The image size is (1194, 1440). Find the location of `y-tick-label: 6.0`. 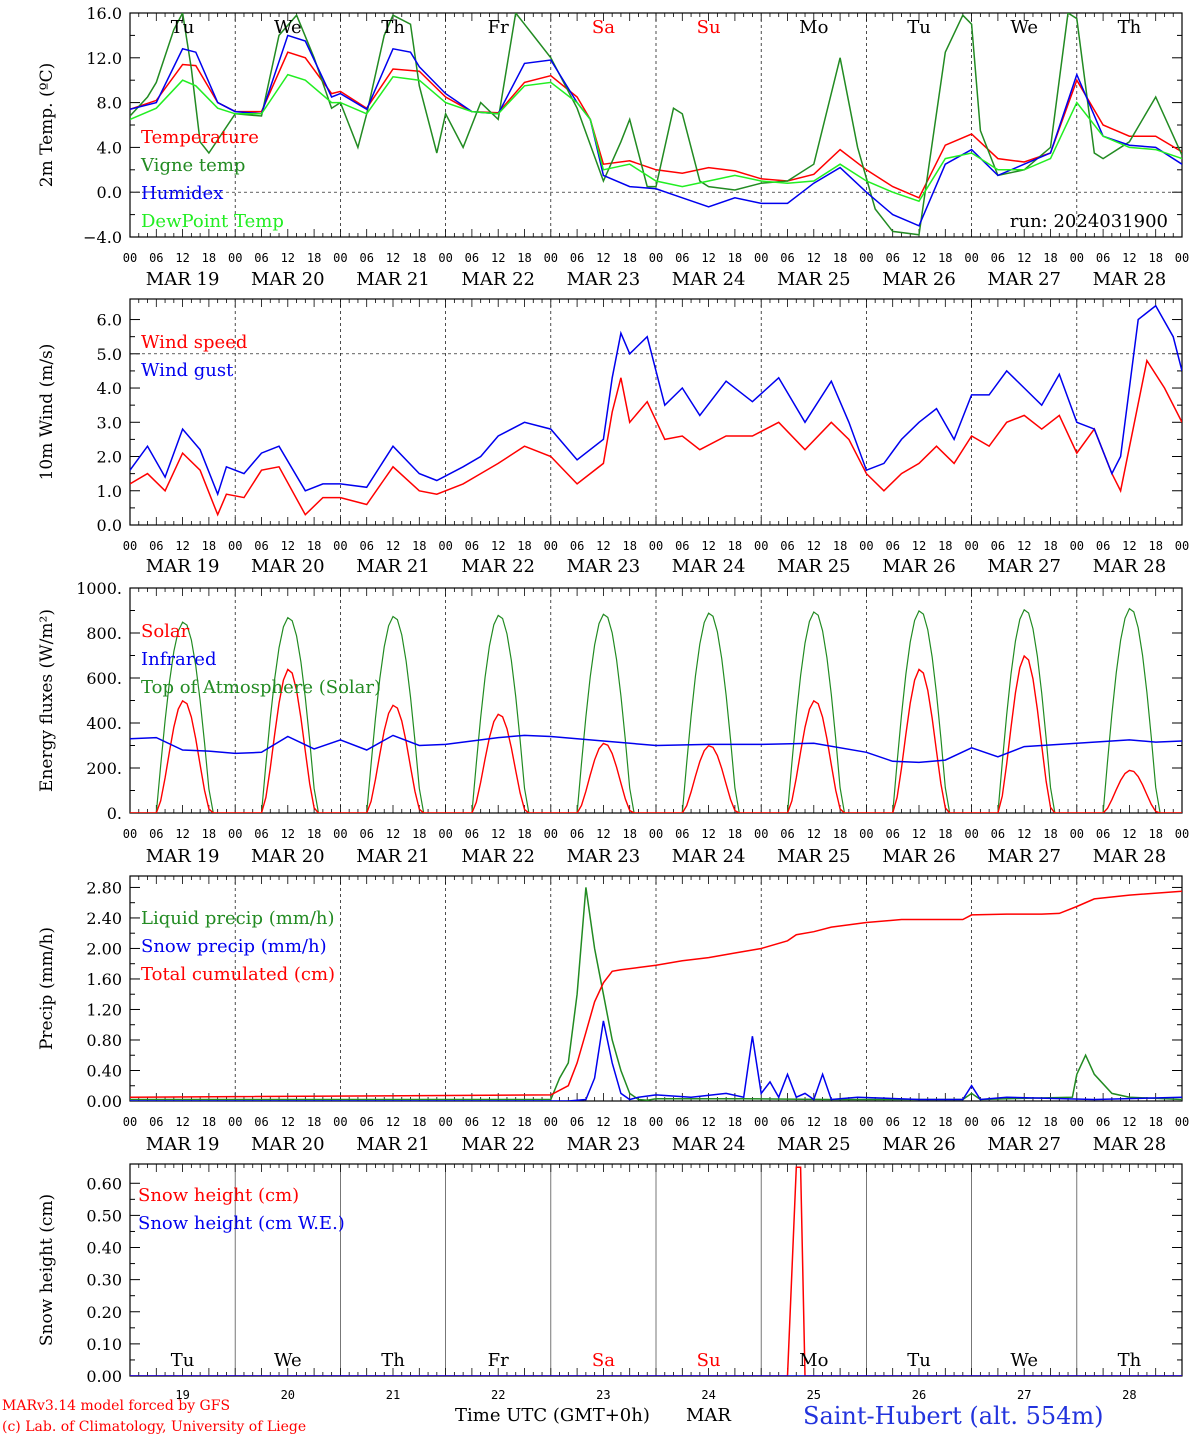

y-tick-label: 6.0 is located at coordinates (109, 320).